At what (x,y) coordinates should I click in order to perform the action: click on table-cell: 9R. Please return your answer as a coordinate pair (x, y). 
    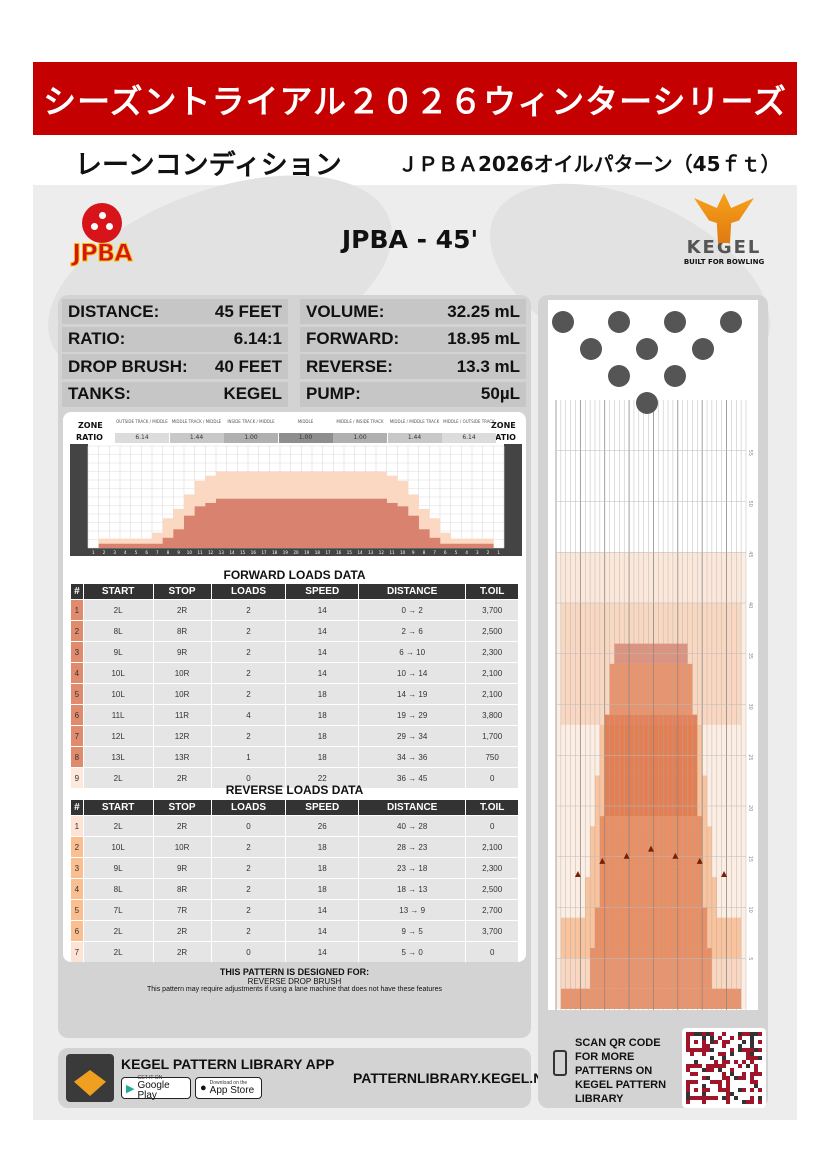
    Looking at the image, I should click on (182, 652).